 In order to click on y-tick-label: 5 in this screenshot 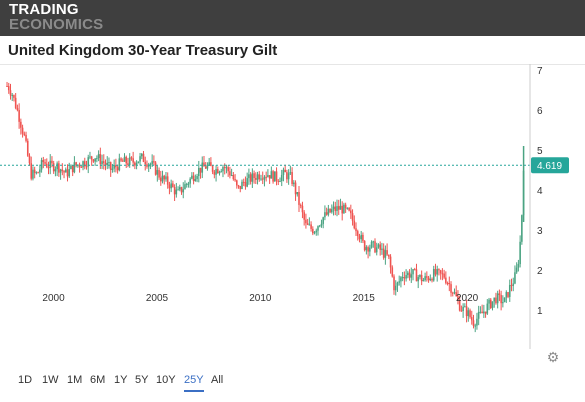, I will do `click(540, 151)`.